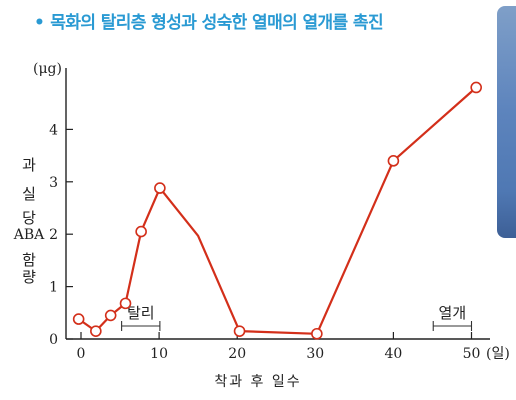  Describe the element at coordinates (53, 235) in the screenshot. I see `y-tick-label: 2` at that location.